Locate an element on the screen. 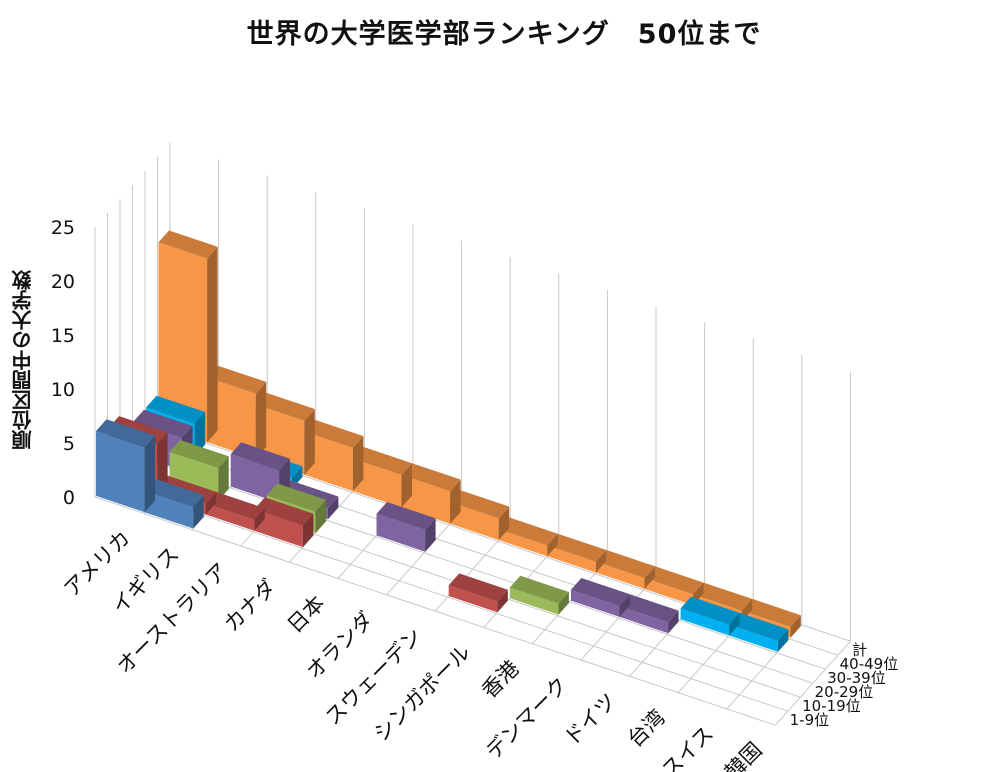  y-tick-label: 0 is located at coordinates (69, 498).